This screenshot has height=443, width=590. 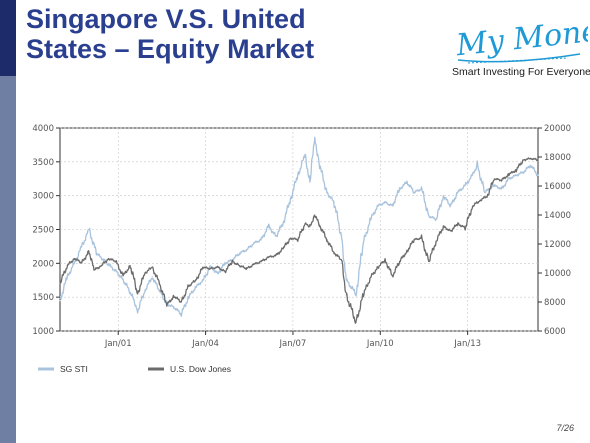 What do you see at coordinates (43, 298) in the screenshot?
I see `left-axis-tick-label: 1500` at bounding box center [43, 298].